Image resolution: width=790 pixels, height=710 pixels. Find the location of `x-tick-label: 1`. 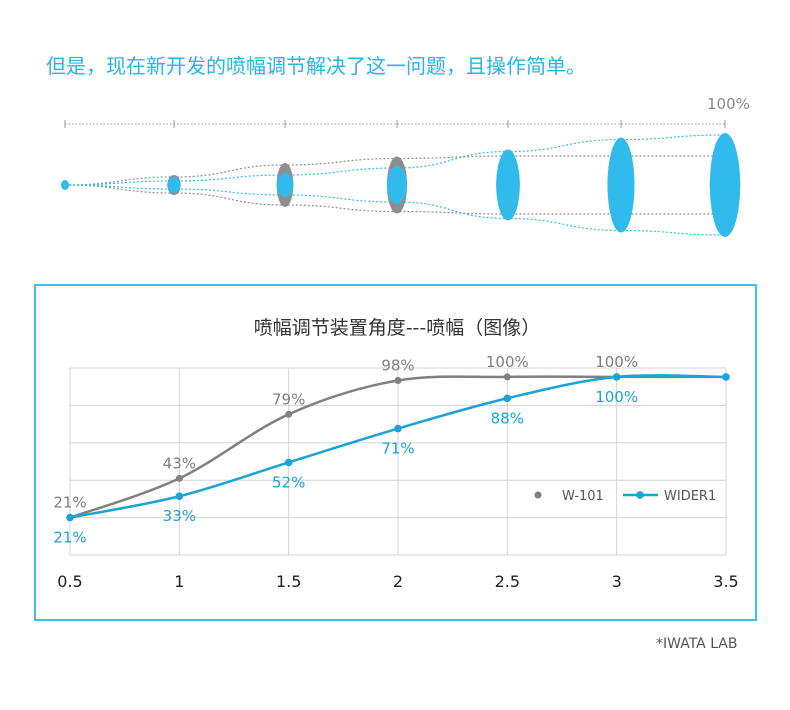

x-tick-label: 1 is located at coordinates (179, 581).